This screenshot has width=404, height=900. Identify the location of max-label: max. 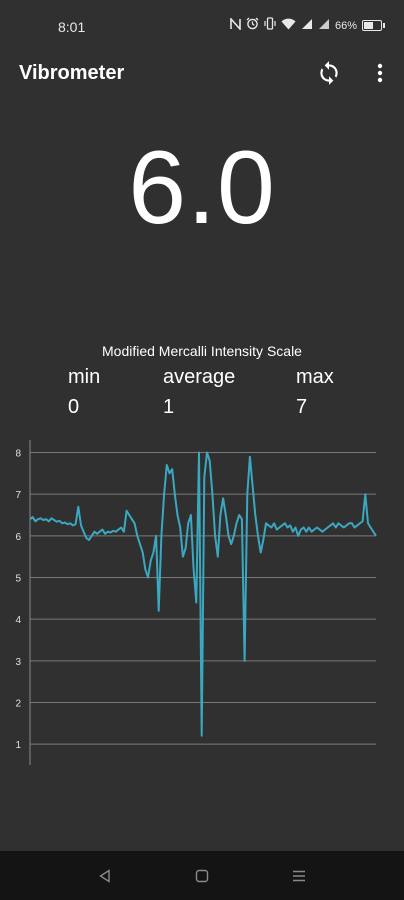
(315, 377).